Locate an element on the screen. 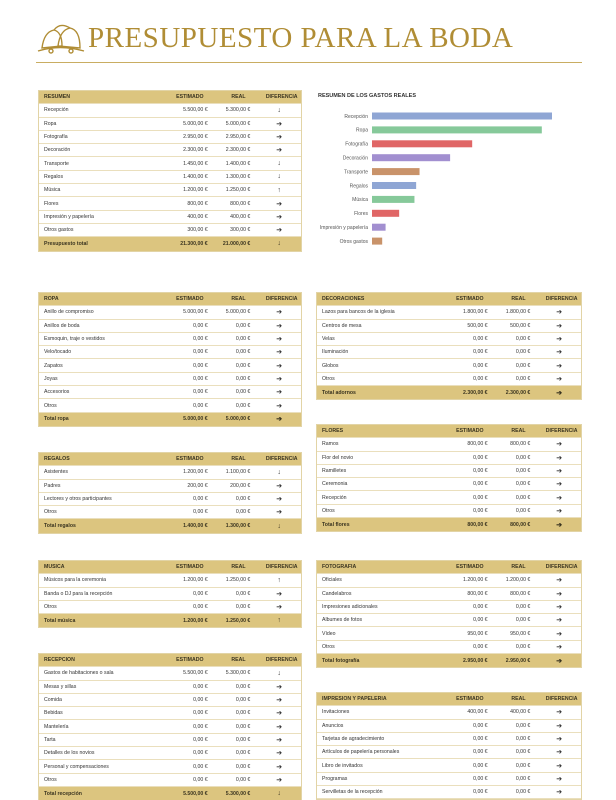 This screenshot has width=616, height=800. cell: ESTIMADO is located at coordinates (190, 567).